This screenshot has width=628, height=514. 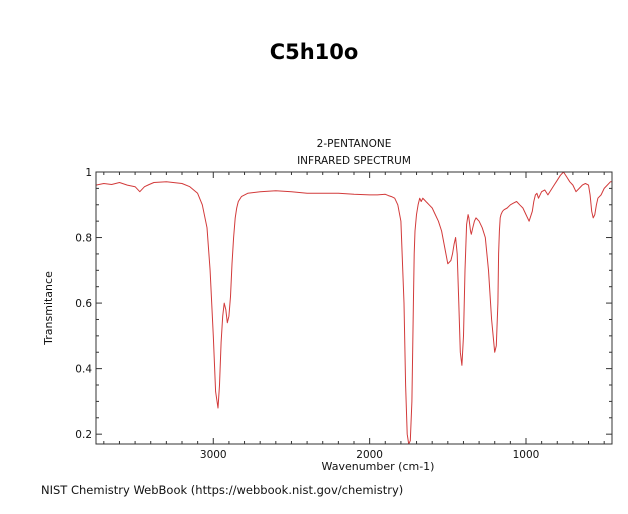 I want to click on slide-title: C5h10o, so click(x=314, y=52).